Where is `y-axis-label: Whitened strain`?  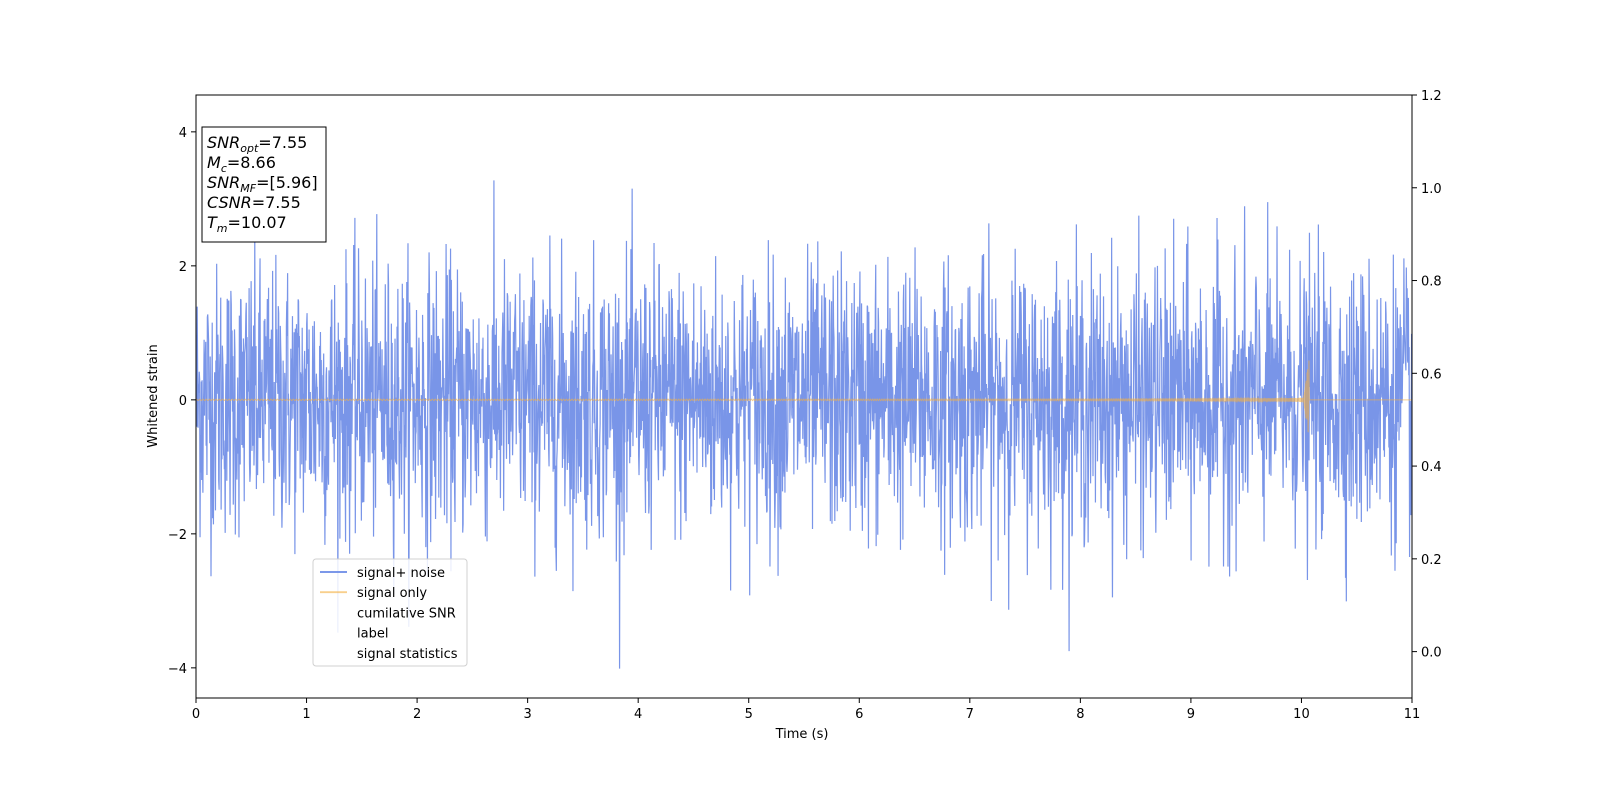 y-axis-label: Whitened strain is located at coordinates (153, 395).